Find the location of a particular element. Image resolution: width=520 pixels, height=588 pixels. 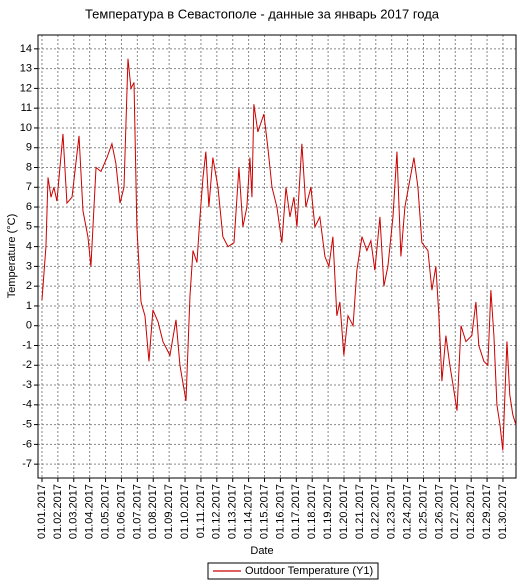

y-tick-label: -6 is located at coordinates (27, 444).